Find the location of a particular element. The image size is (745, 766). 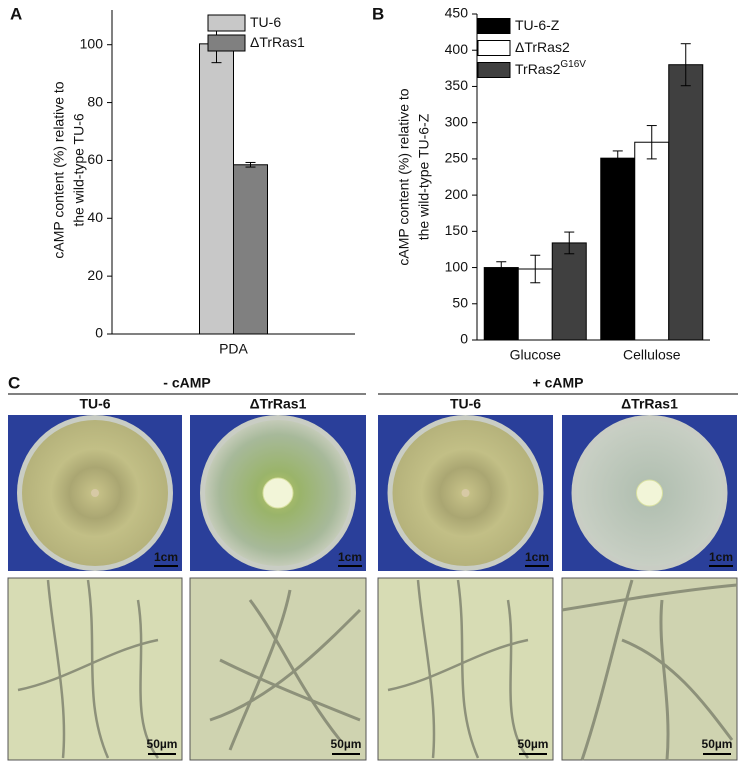

y-tick-label: 80 is located at coordinates (95, 101).